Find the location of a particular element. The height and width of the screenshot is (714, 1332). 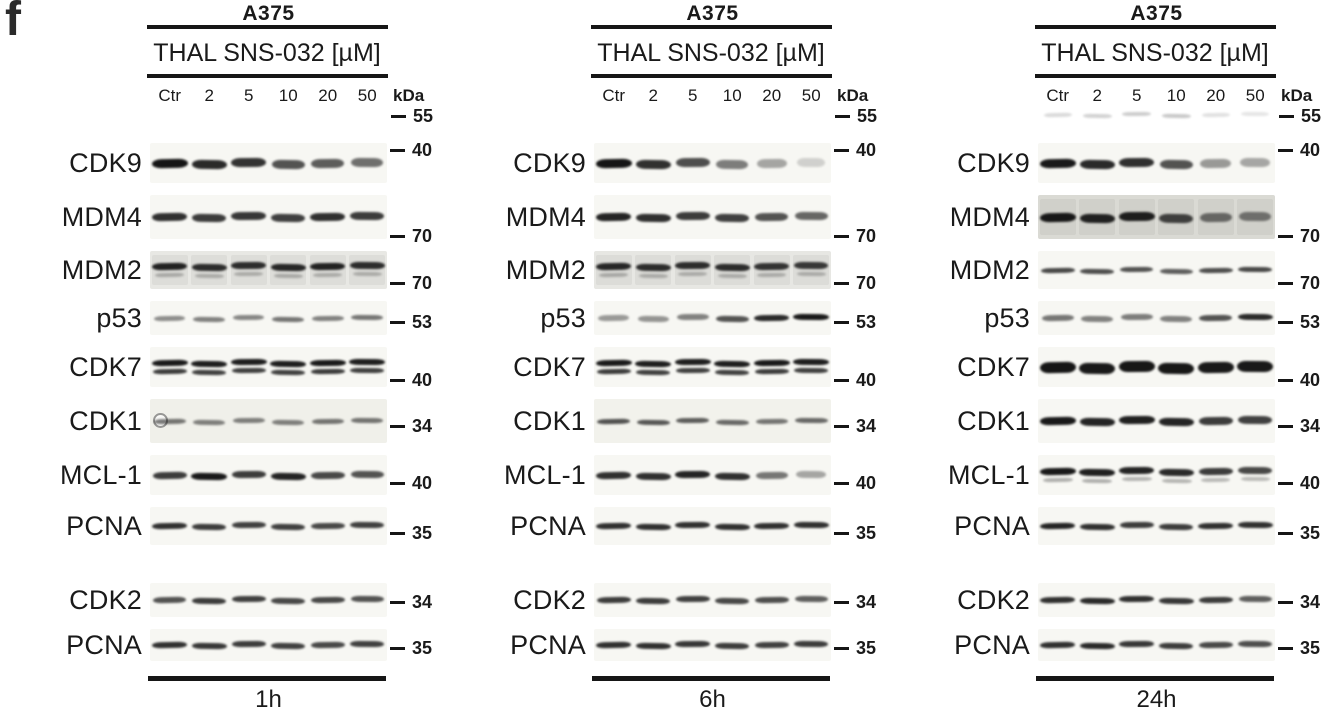

figure-panel-letter: f is located at coordinates (13, 23).